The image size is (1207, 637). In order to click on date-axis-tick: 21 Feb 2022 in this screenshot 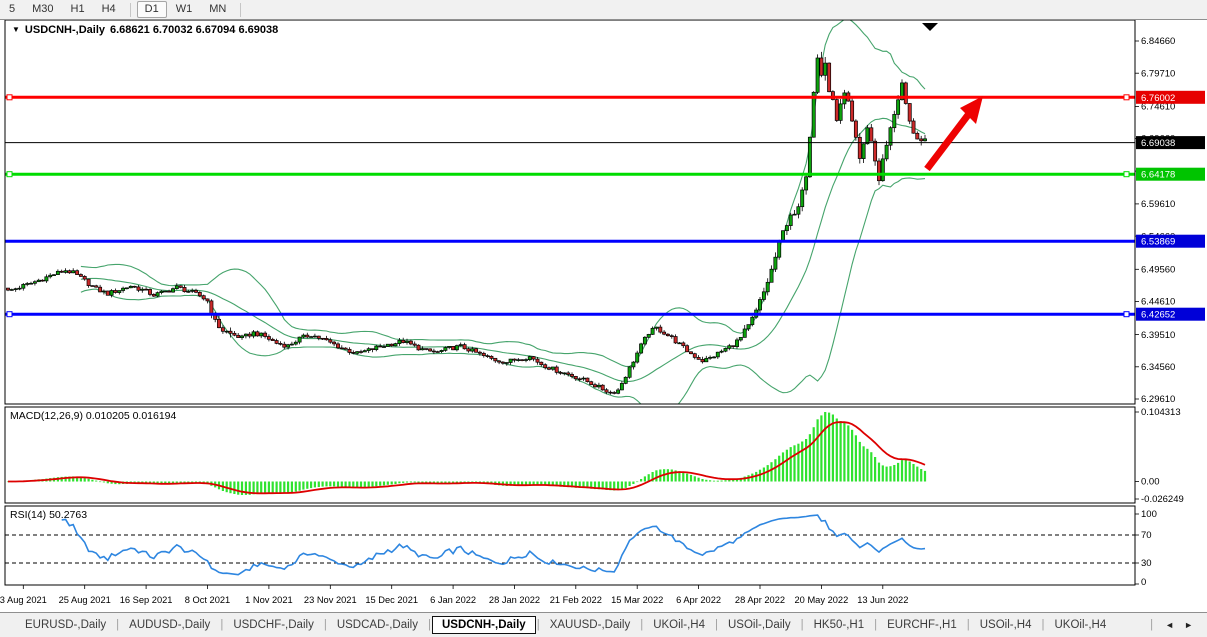, I will do `click(576, 600)`.